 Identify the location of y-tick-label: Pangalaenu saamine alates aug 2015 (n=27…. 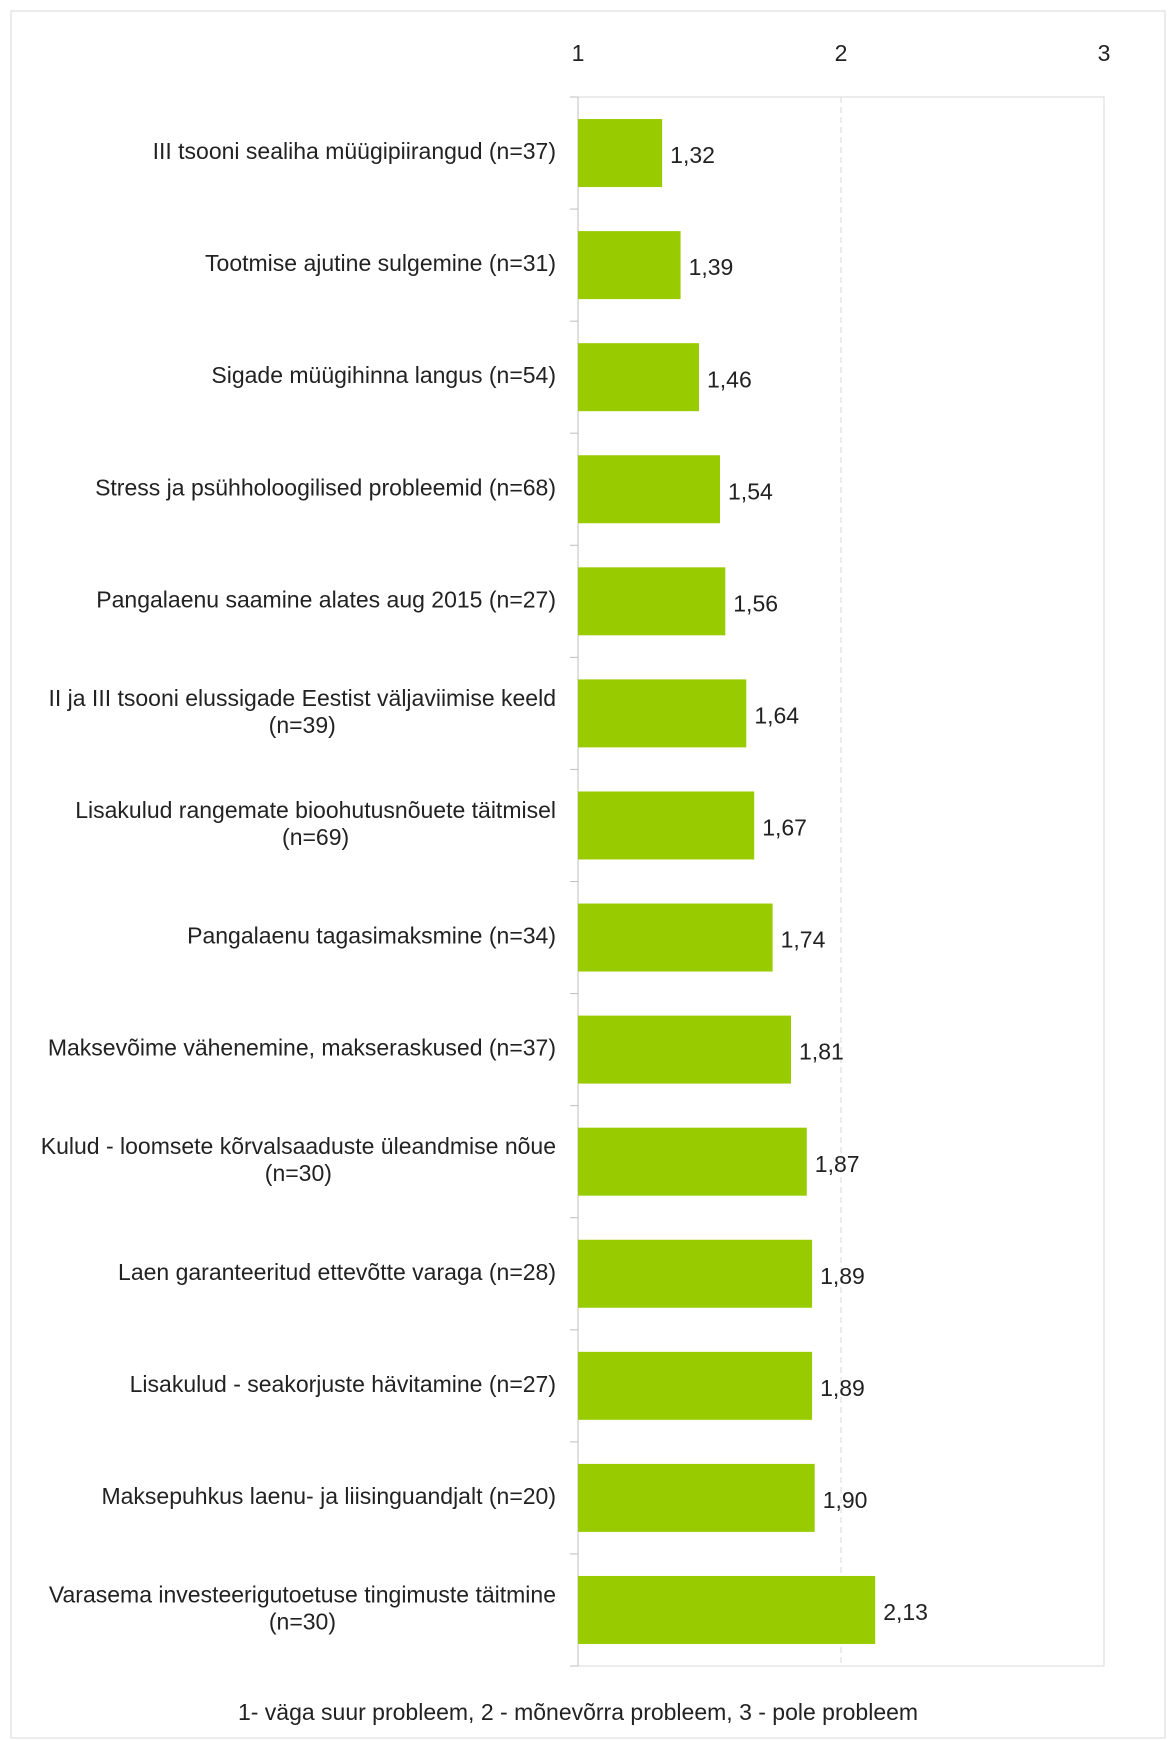
(326, 599).